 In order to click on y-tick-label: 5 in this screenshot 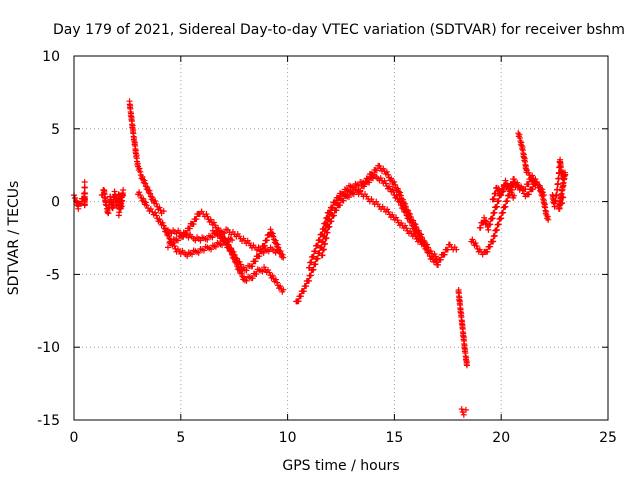, I will do `click(55, 130)`.